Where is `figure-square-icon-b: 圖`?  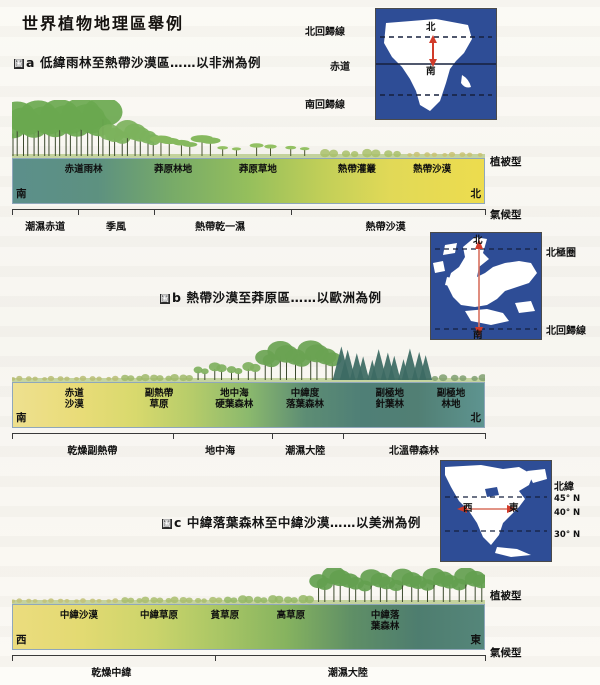
figure-square-icon-b: 圖 is located at coordinates (165, 299).